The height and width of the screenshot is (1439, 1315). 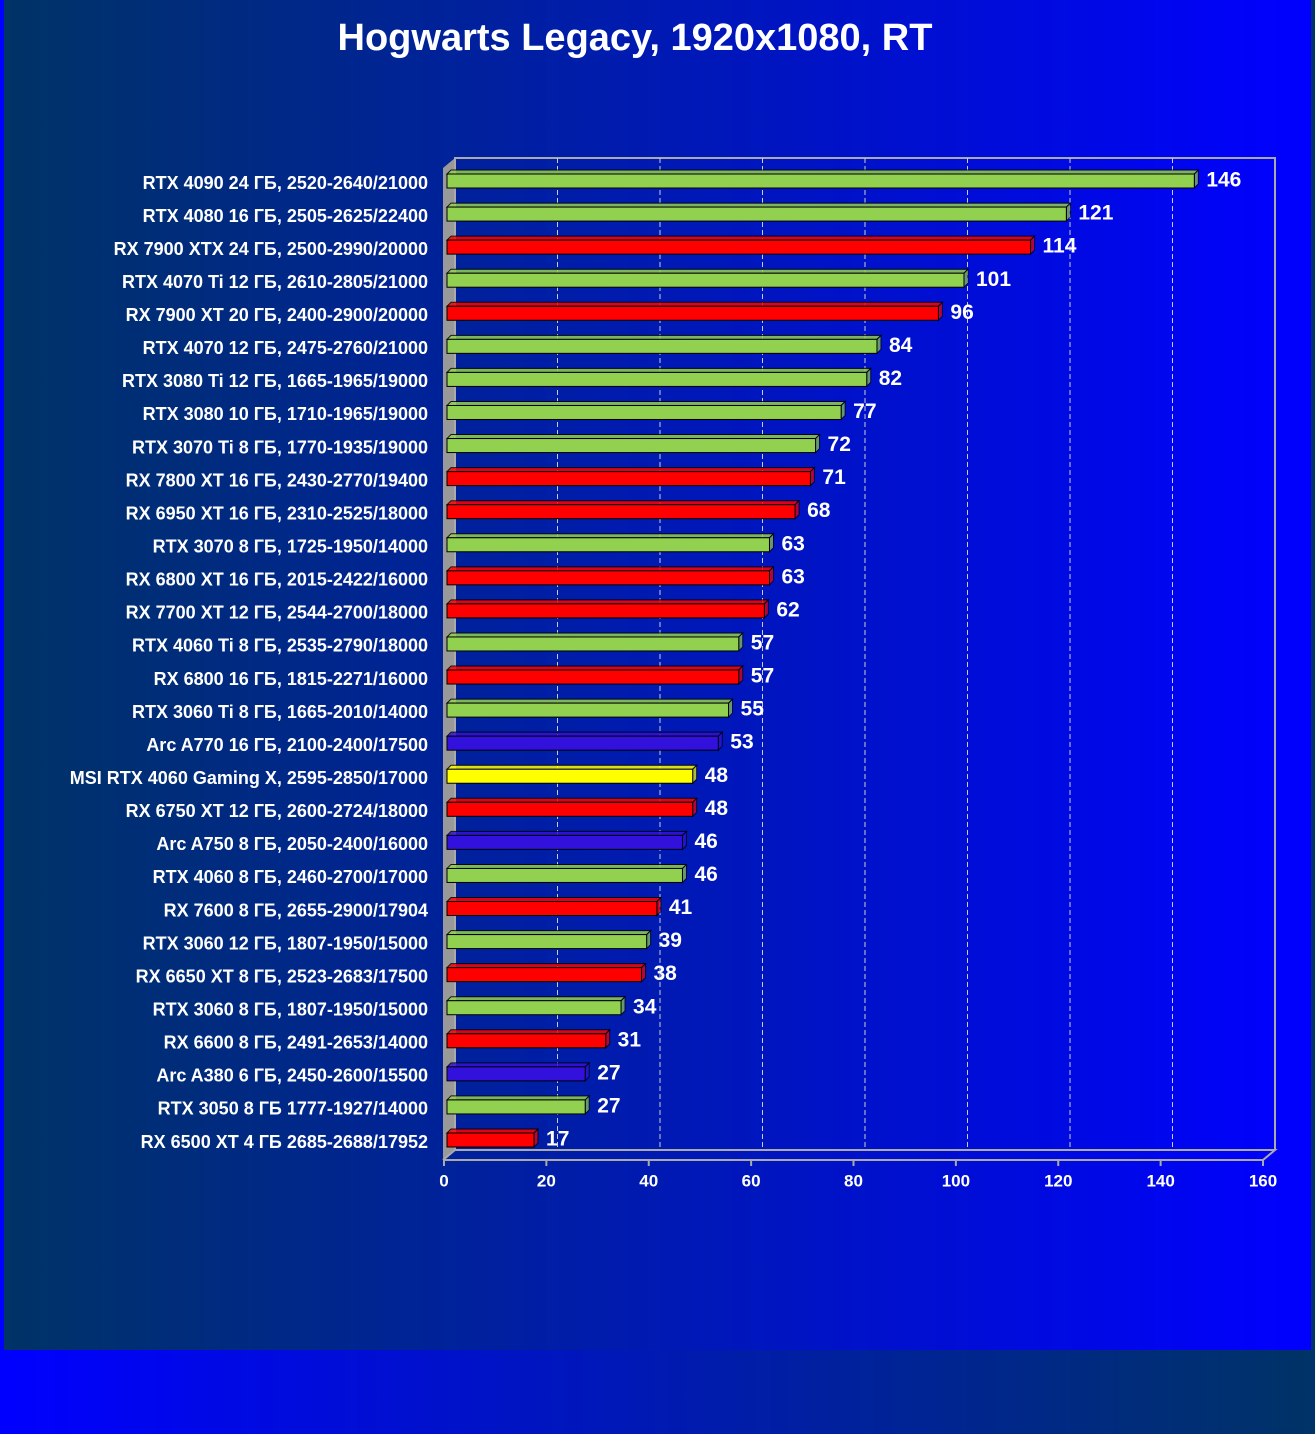 What do you see at coordinates (291, 679) in the screenshot?
I see `y-tick-label: RX 6800 16 ГБ, 1815-2271/16000` at bounding box center [291, 679].